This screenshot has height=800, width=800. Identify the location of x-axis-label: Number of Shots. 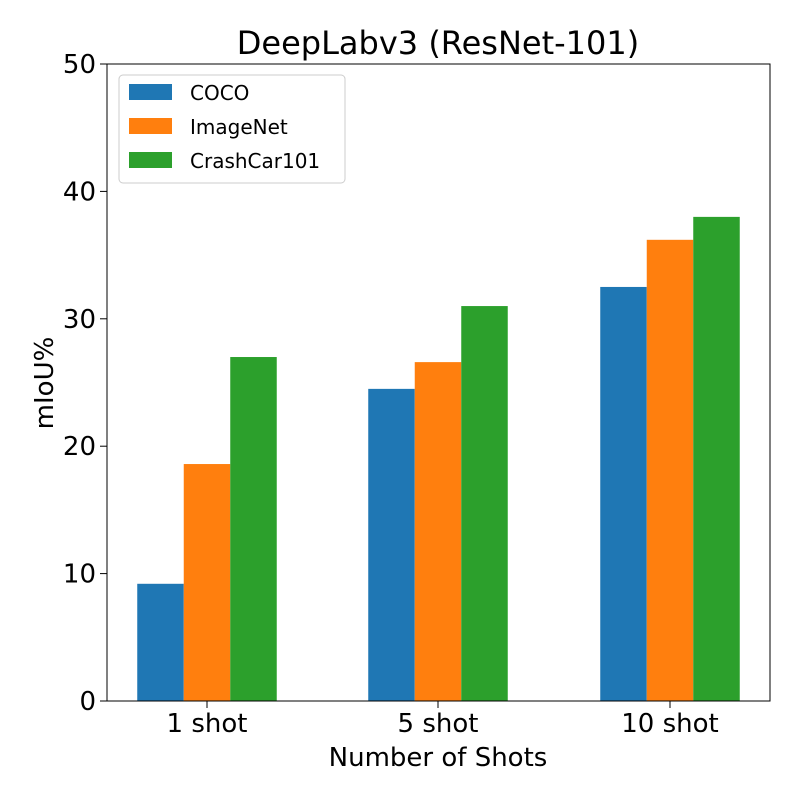
(438, 758).